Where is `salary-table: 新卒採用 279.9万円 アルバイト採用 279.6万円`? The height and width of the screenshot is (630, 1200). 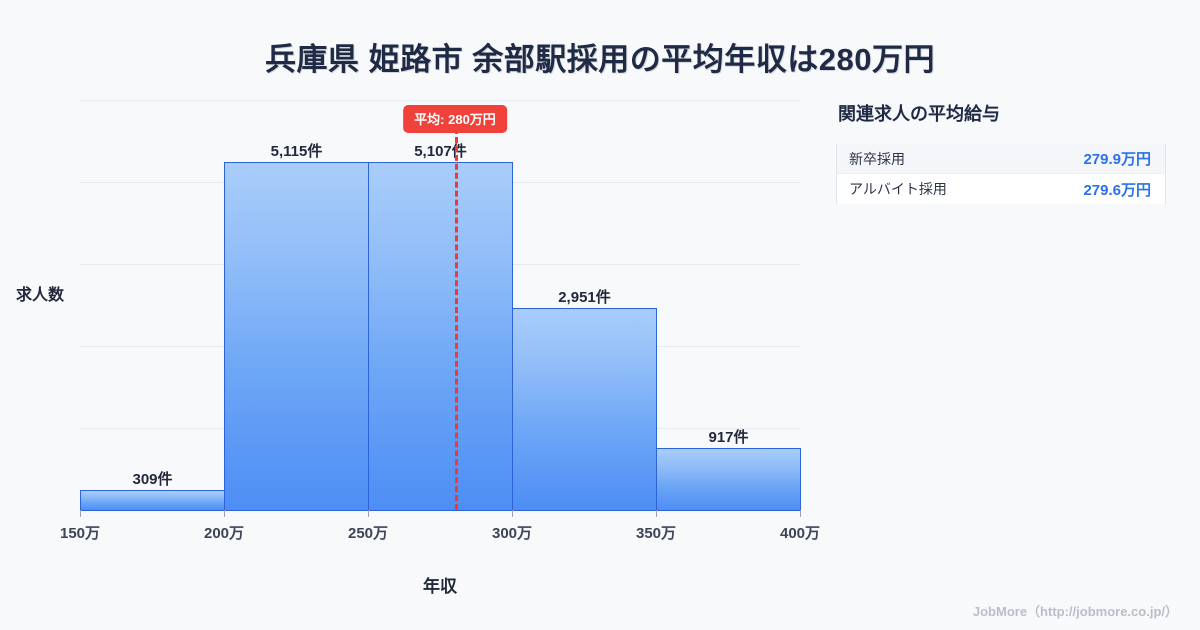
salary-table: 新卒採用 279.9万円 アルバイト採用 279.6万円 is located at coordinates (1001, 174).